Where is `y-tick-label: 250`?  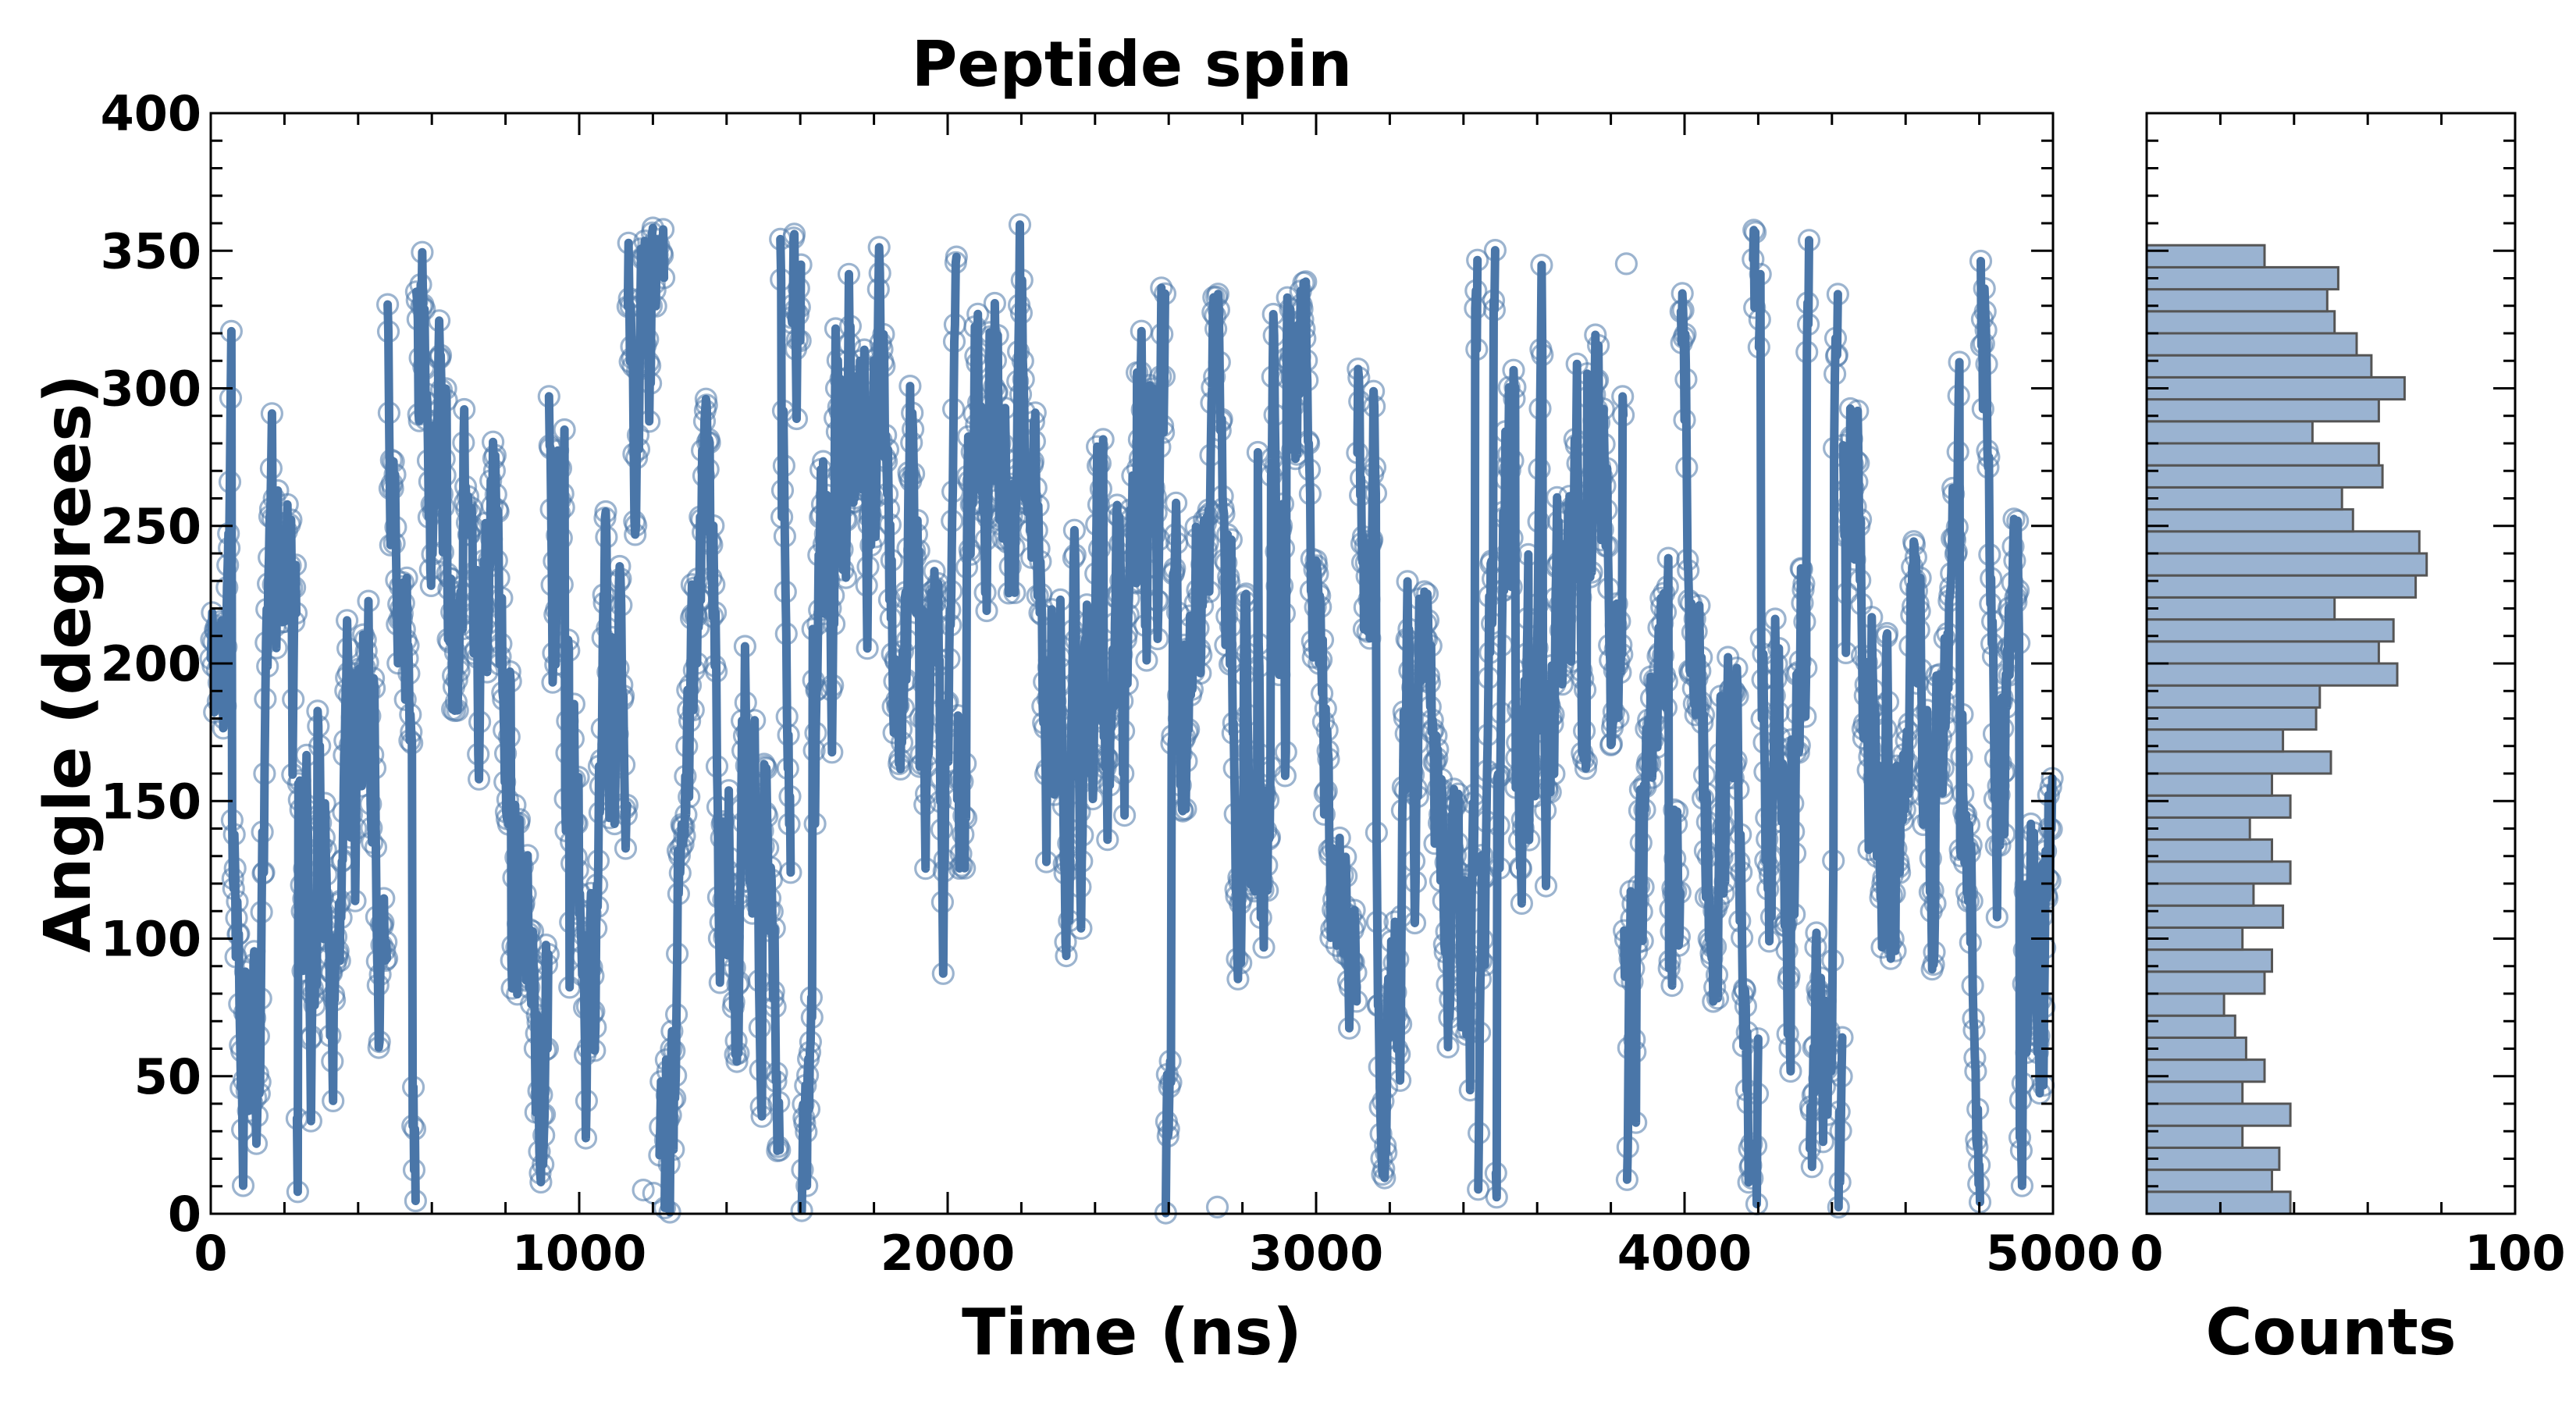 y-tick-label: 250 is located at coordinates (151, 526).